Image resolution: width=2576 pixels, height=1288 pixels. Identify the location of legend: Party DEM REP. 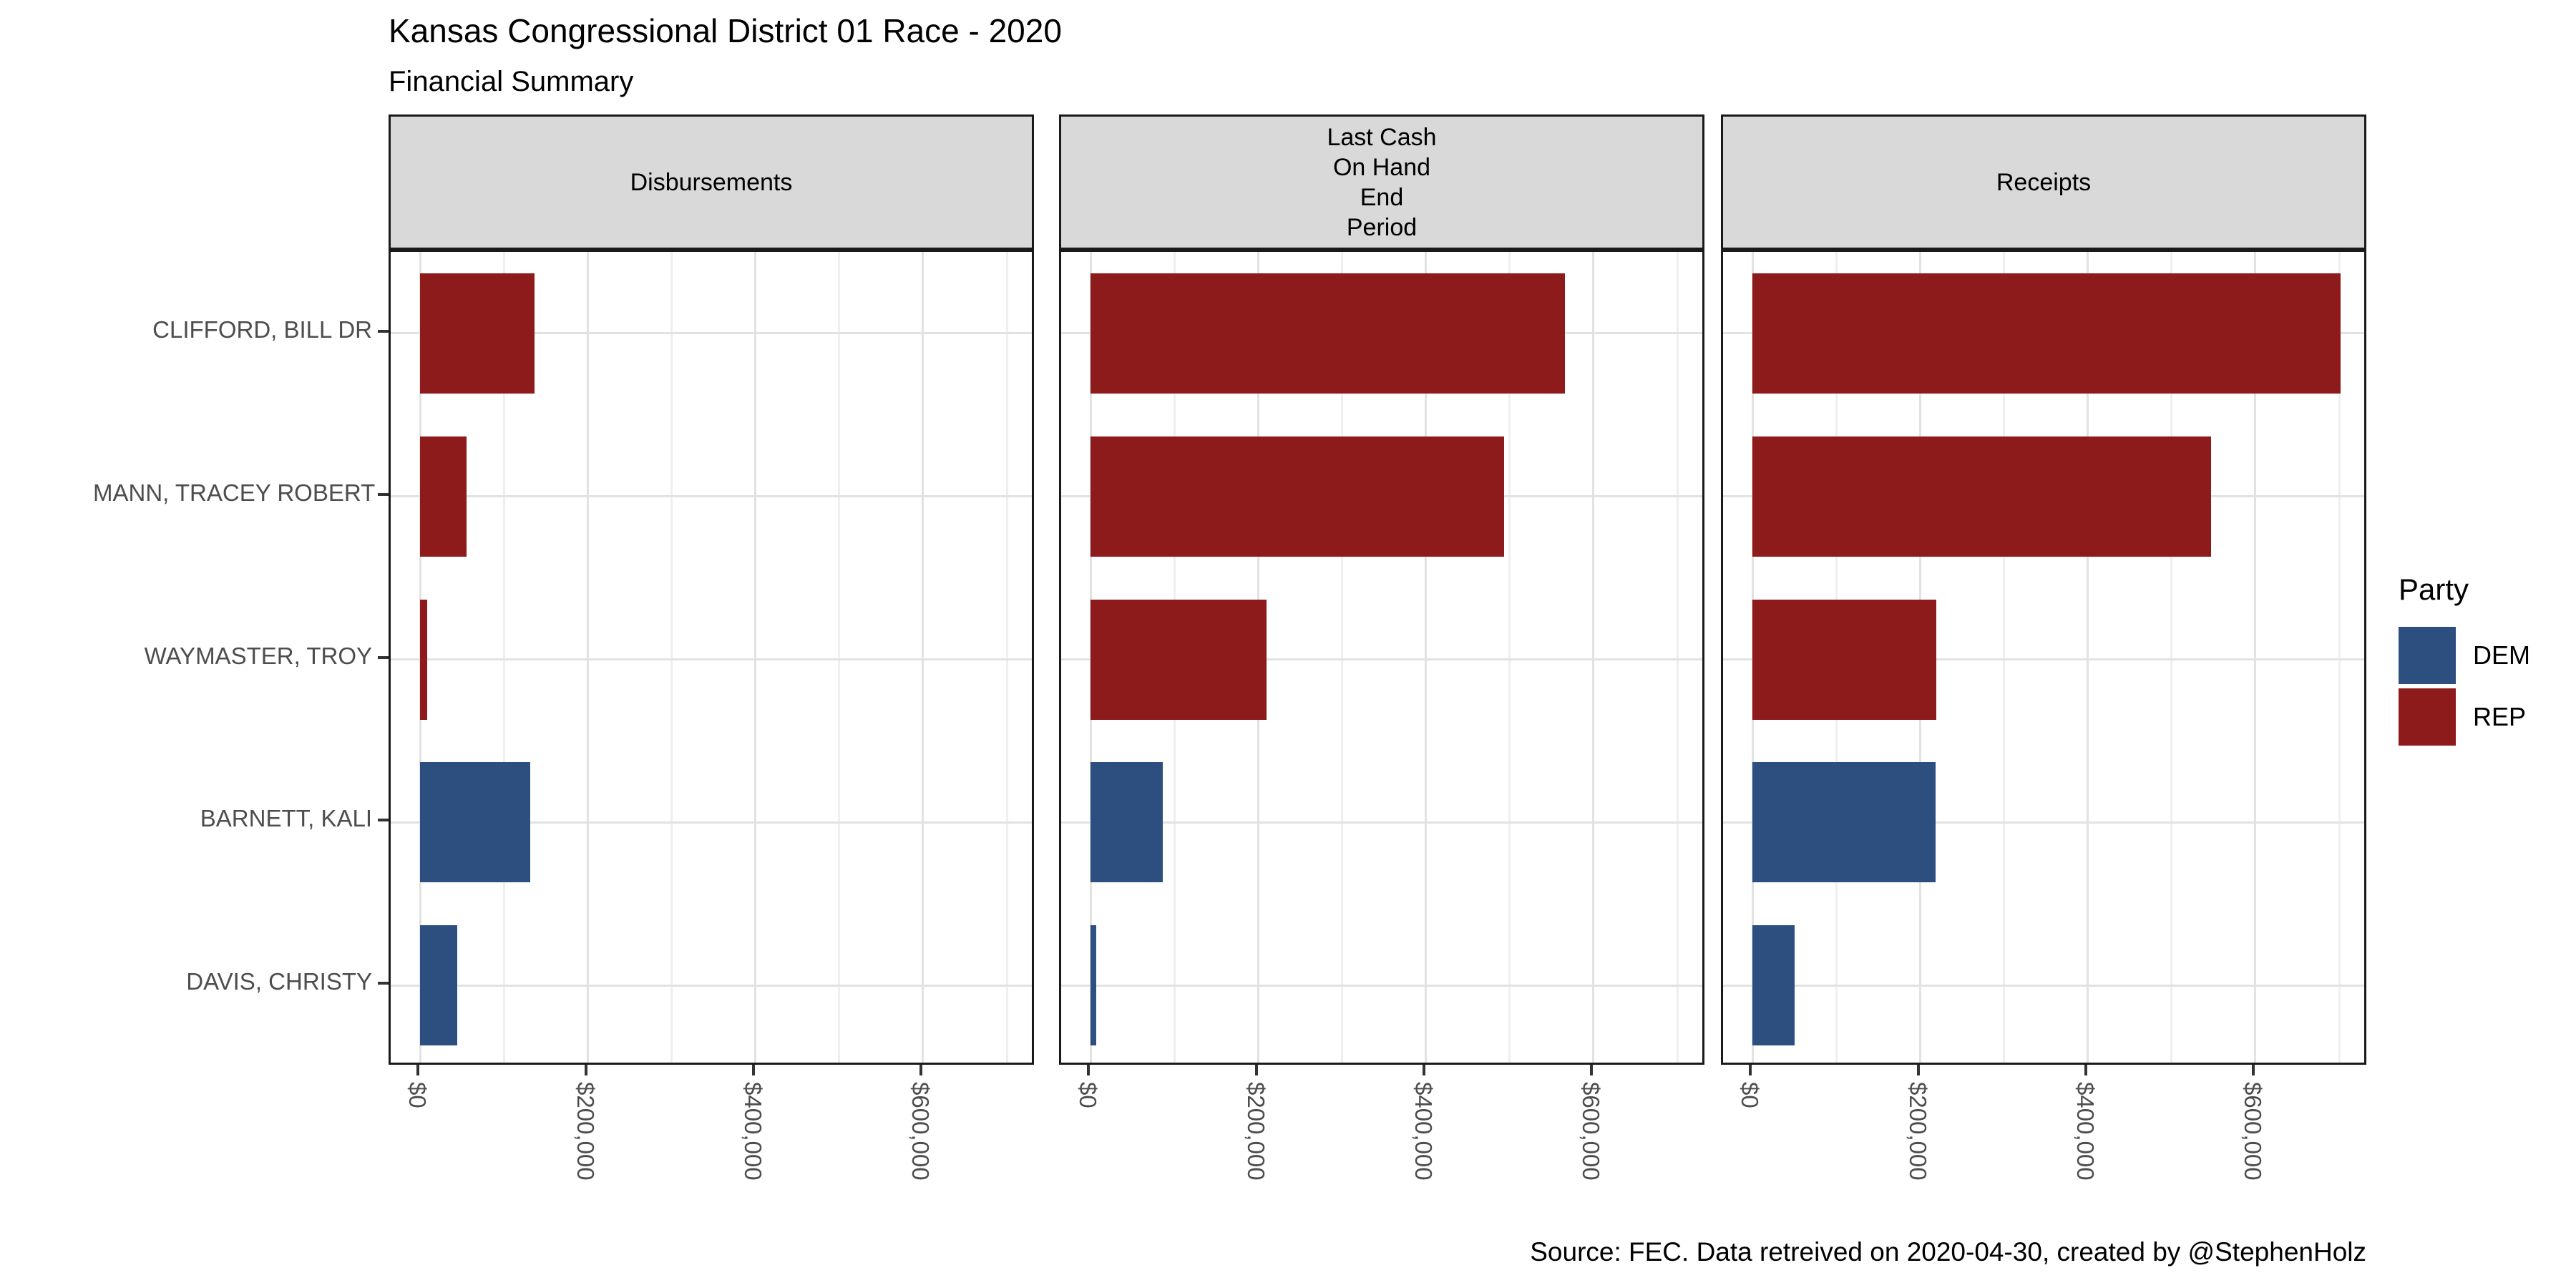
(2464, 661).